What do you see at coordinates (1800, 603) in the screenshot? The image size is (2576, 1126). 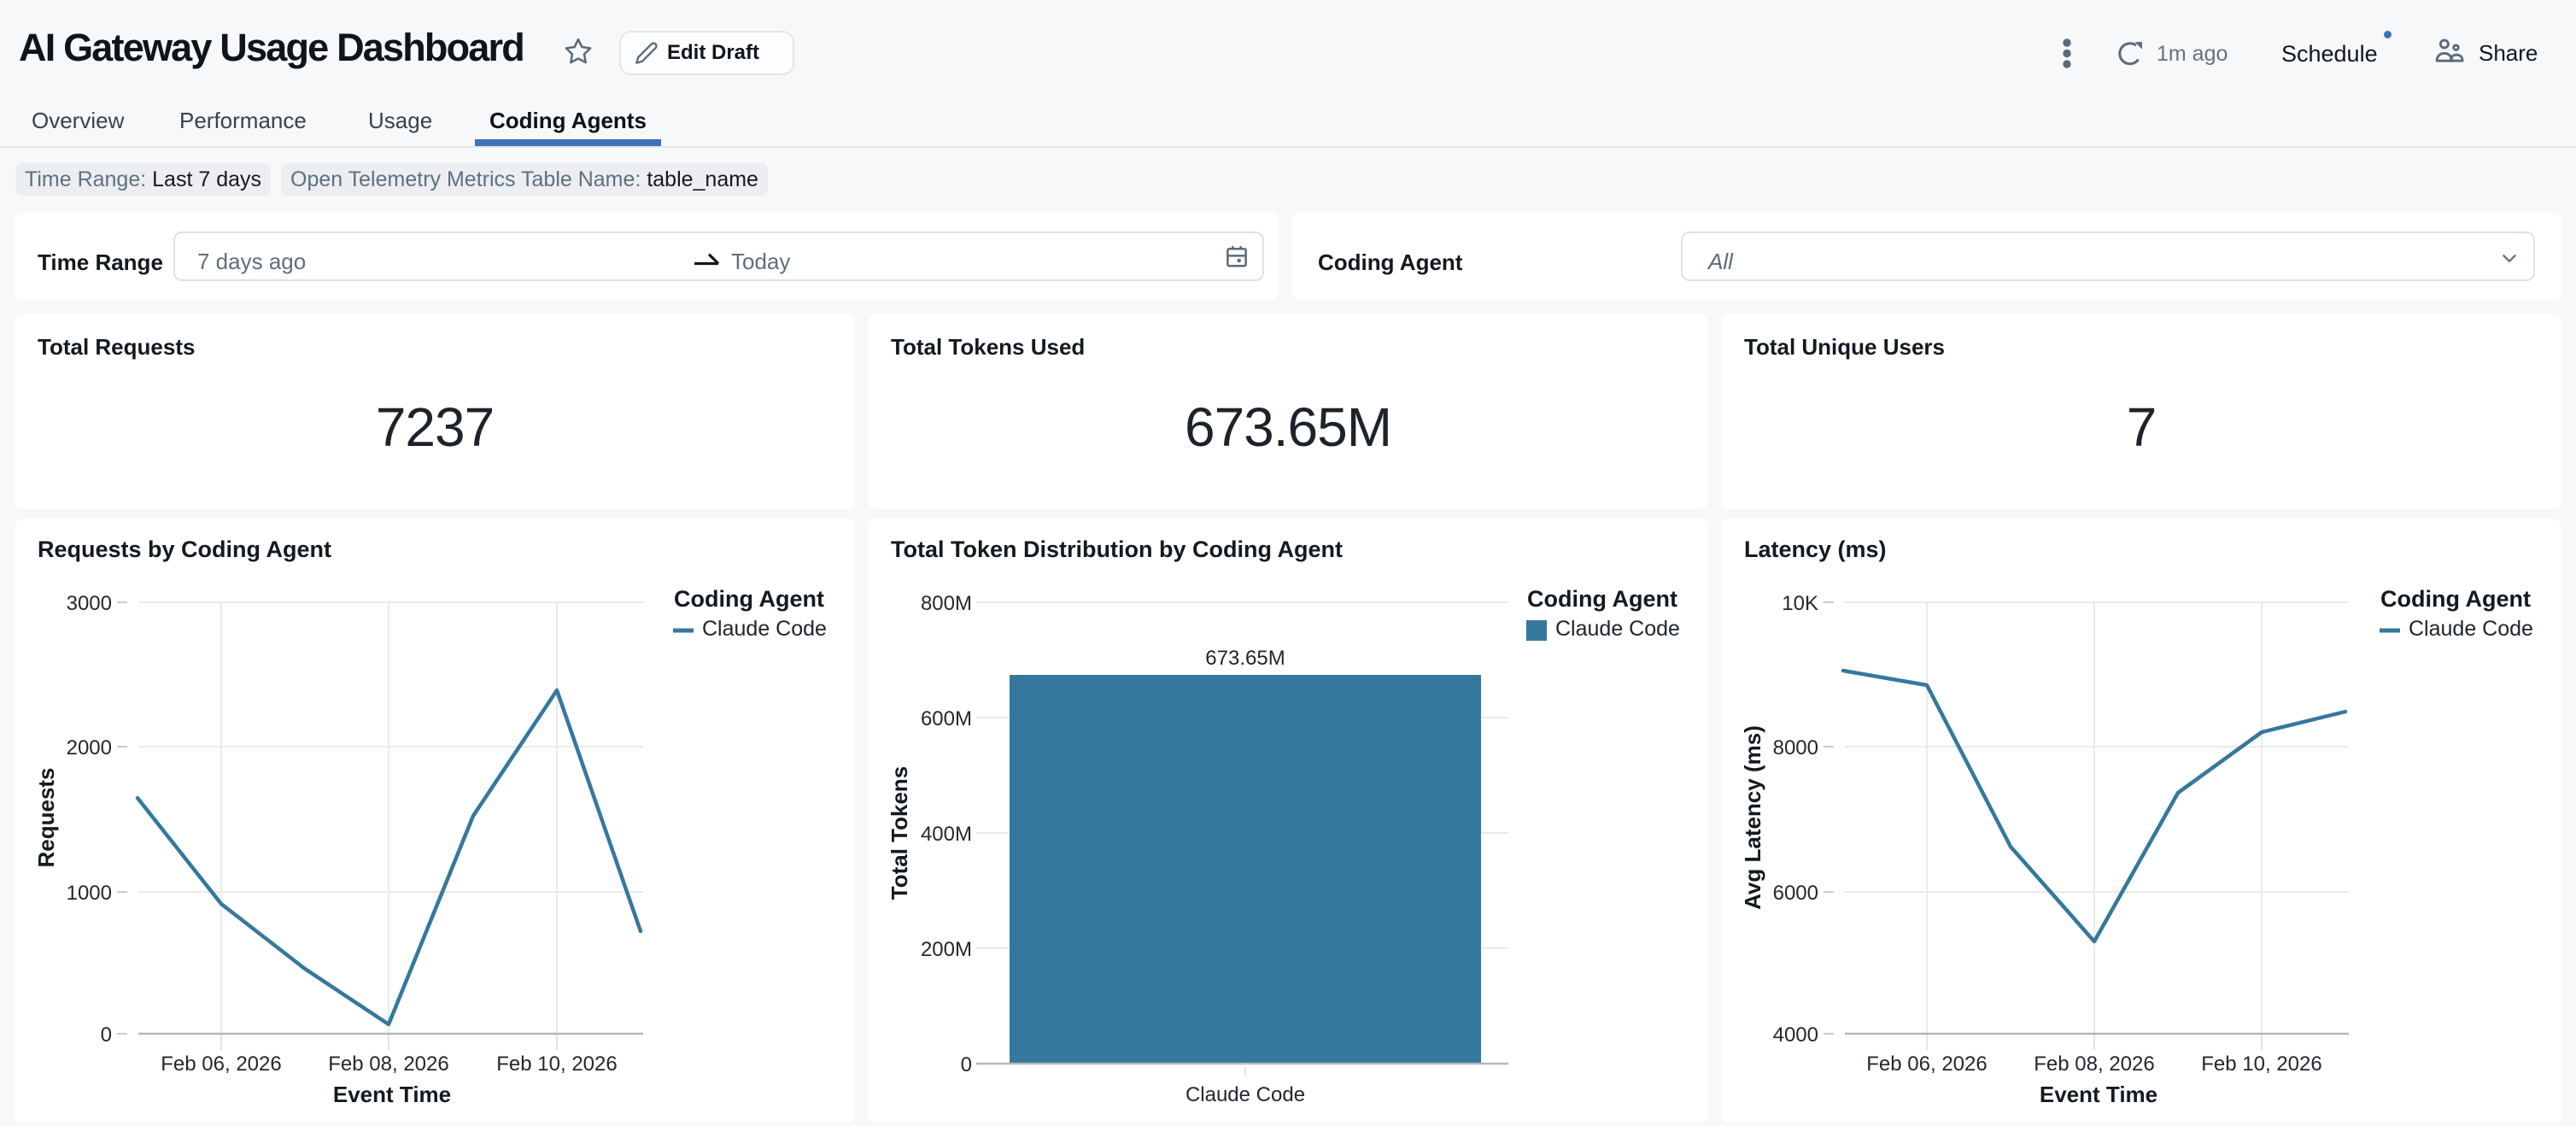 I see `svg-text: 10K` at bounding box center [1800, 603].